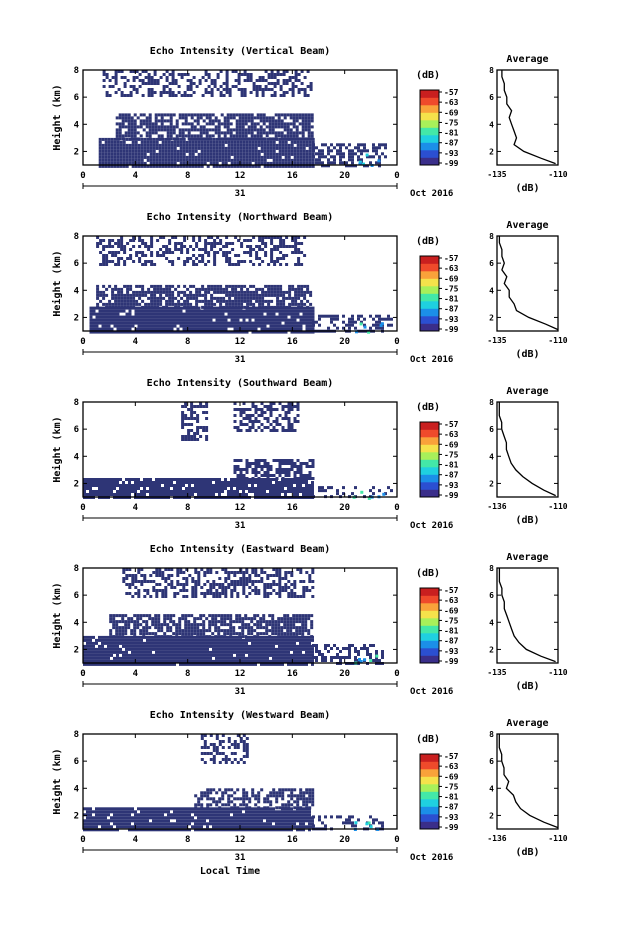 Image resolution: width=618 pixels, height=929 pixels. What do you see at coordinates (136, 508) in the screenshot?
I see `x-tick-label: 4` at bounding box center [136, 508].